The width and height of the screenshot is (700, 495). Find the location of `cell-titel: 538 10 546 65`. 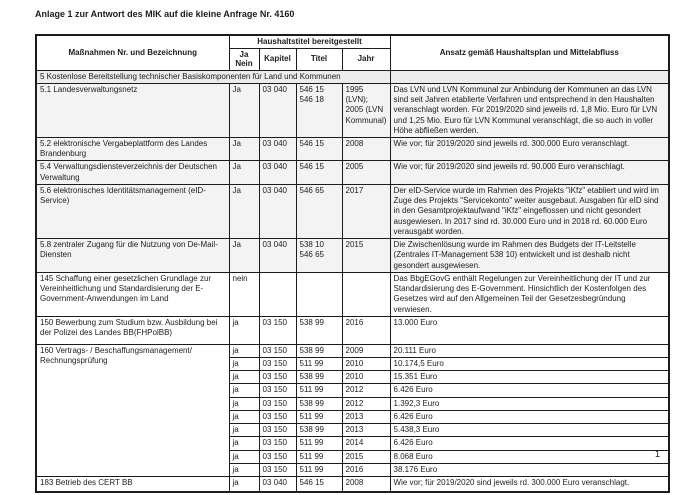

cell-titel: 538 10 546 65 is located at coordinates (319, 255).